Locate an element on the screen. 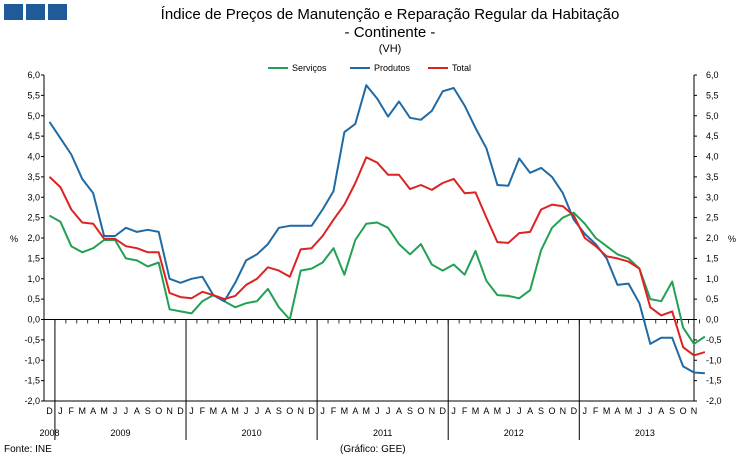 This screenshot has width=741, height=456. y-tick-label-right: 6,0 is located at coordinates (712, 75).